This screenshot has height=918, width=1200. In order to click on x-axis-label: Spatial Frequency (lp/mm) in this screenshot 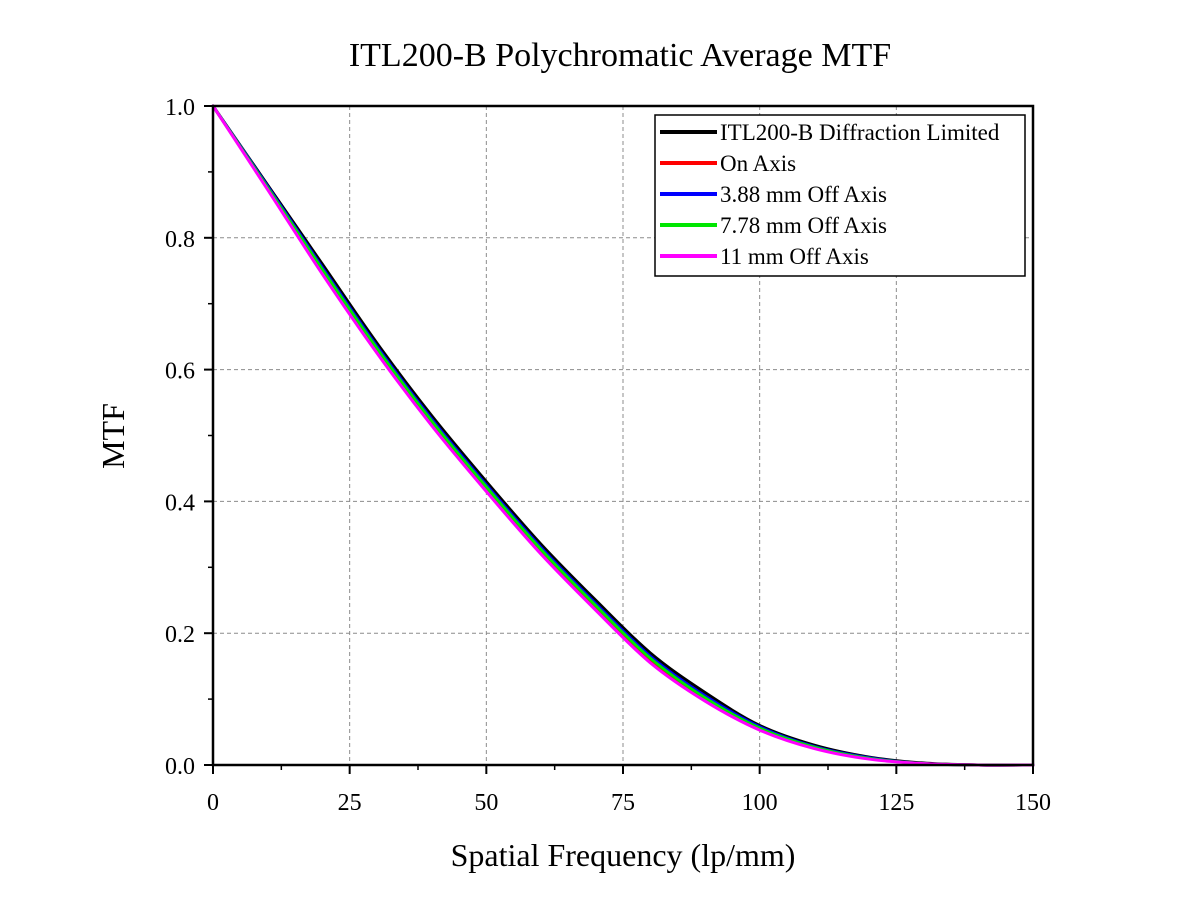, I will do `click(623, 855)`.